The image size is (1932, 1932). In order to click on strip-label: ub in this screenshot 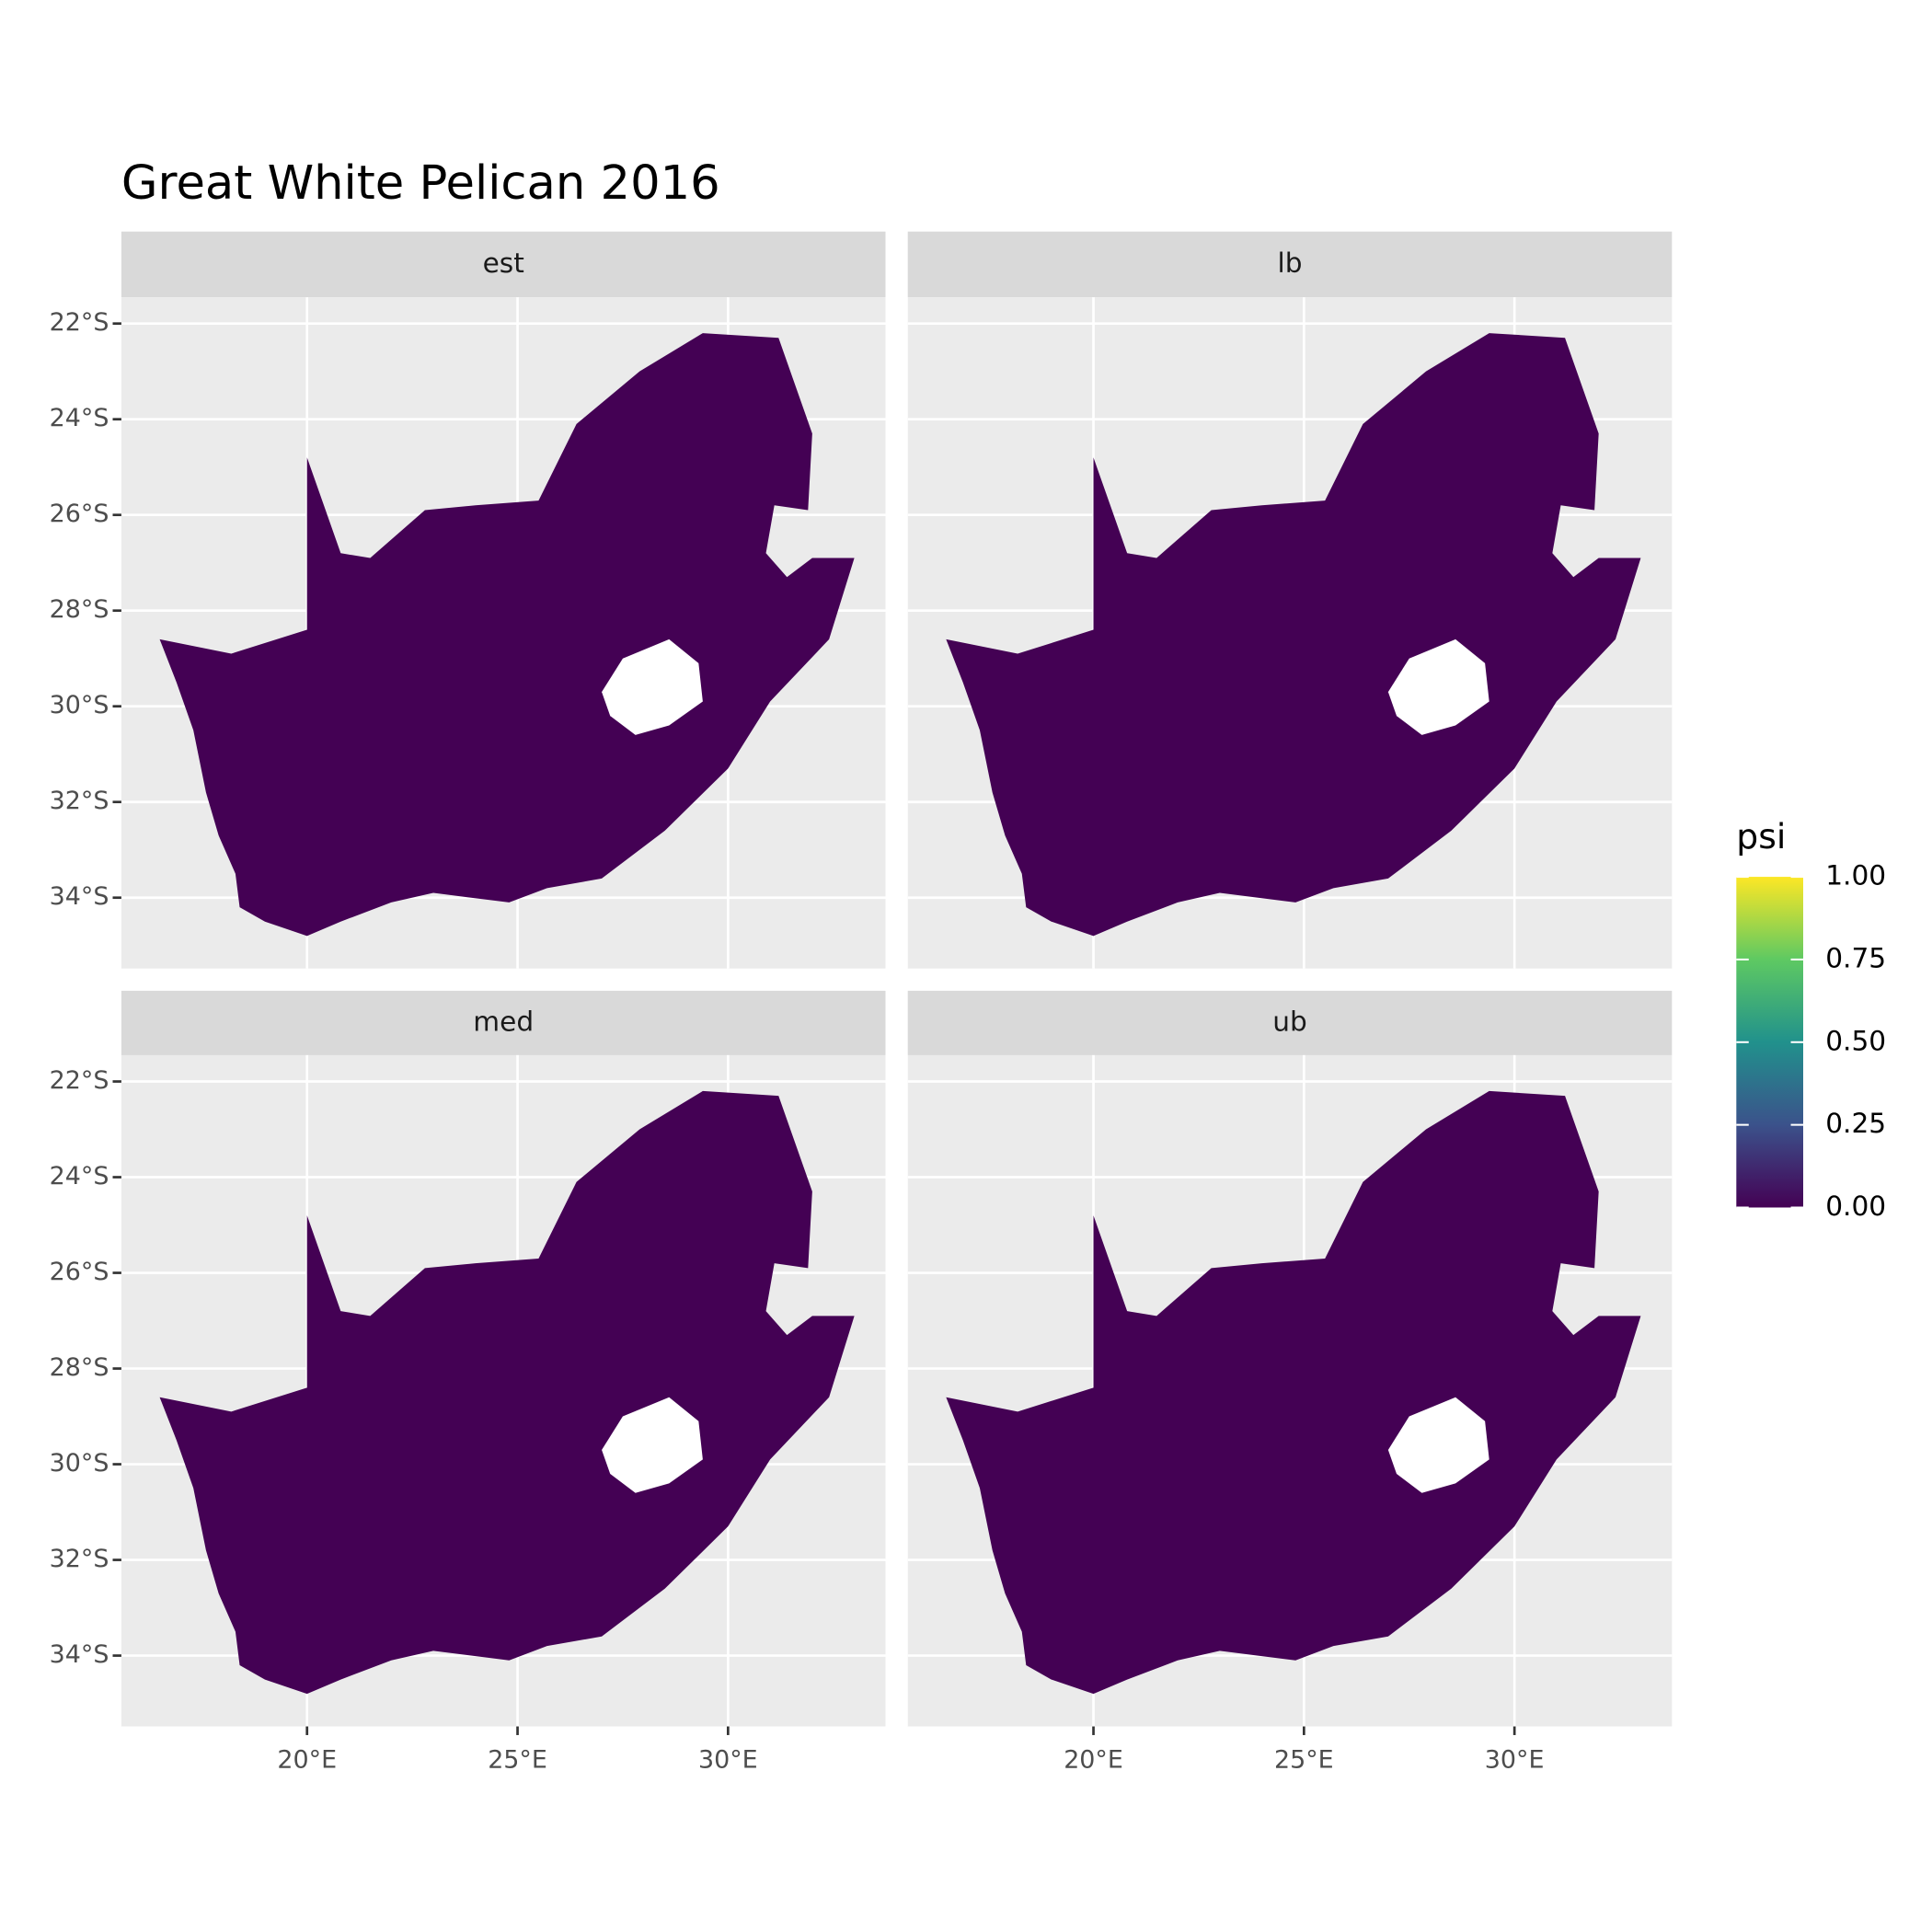, I will do `click(1289, 1021)`.